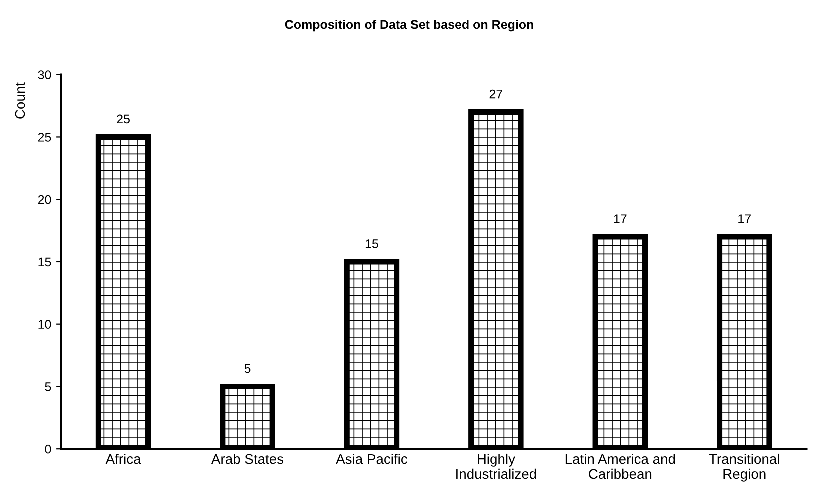 The height and width of the screenshot is (499, 819). Describe the element at coordinates (45, 324) in the screenshot. I see `y-tick-label: 10` at that location.